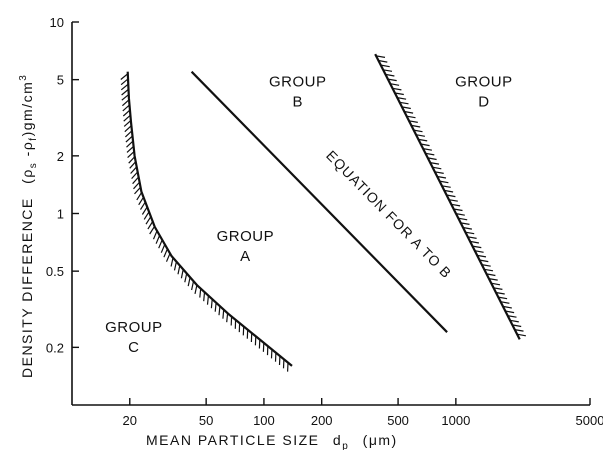  Describe the element at coordinates (60, 214) in the screenshot. I see `y-tick-label: 1` at that location.